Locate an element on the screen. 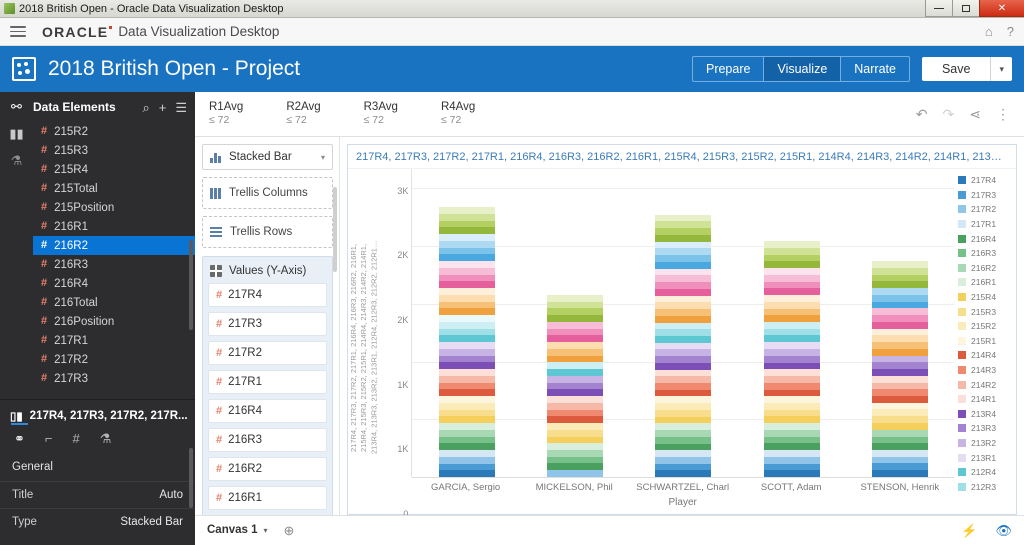 This screenshot has width=1024, height=545. legend-item: 212R4 is located at coordinates (986, 472).